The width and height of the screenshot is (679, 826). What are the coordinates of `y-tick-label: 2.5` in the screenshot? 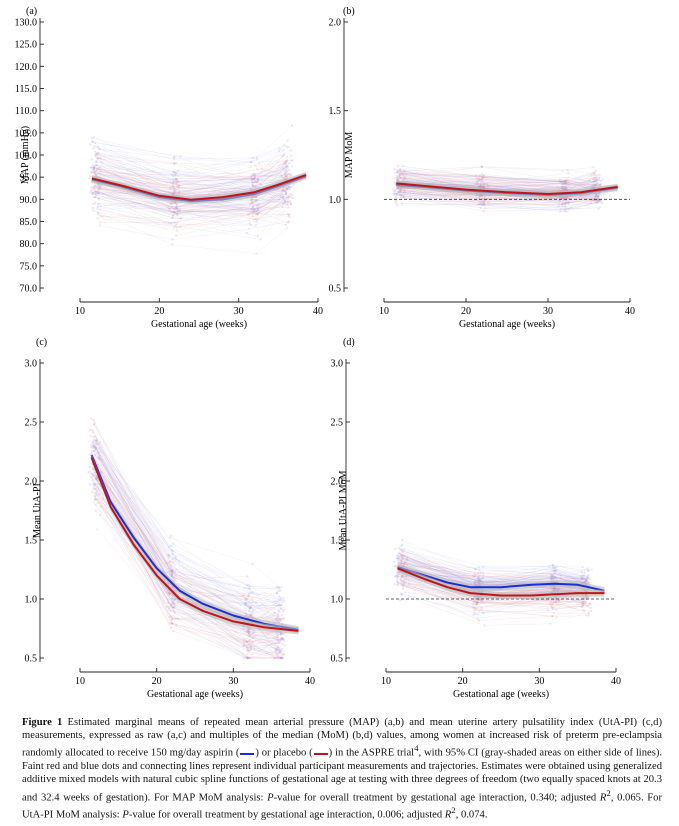 It's located at (31, 423).